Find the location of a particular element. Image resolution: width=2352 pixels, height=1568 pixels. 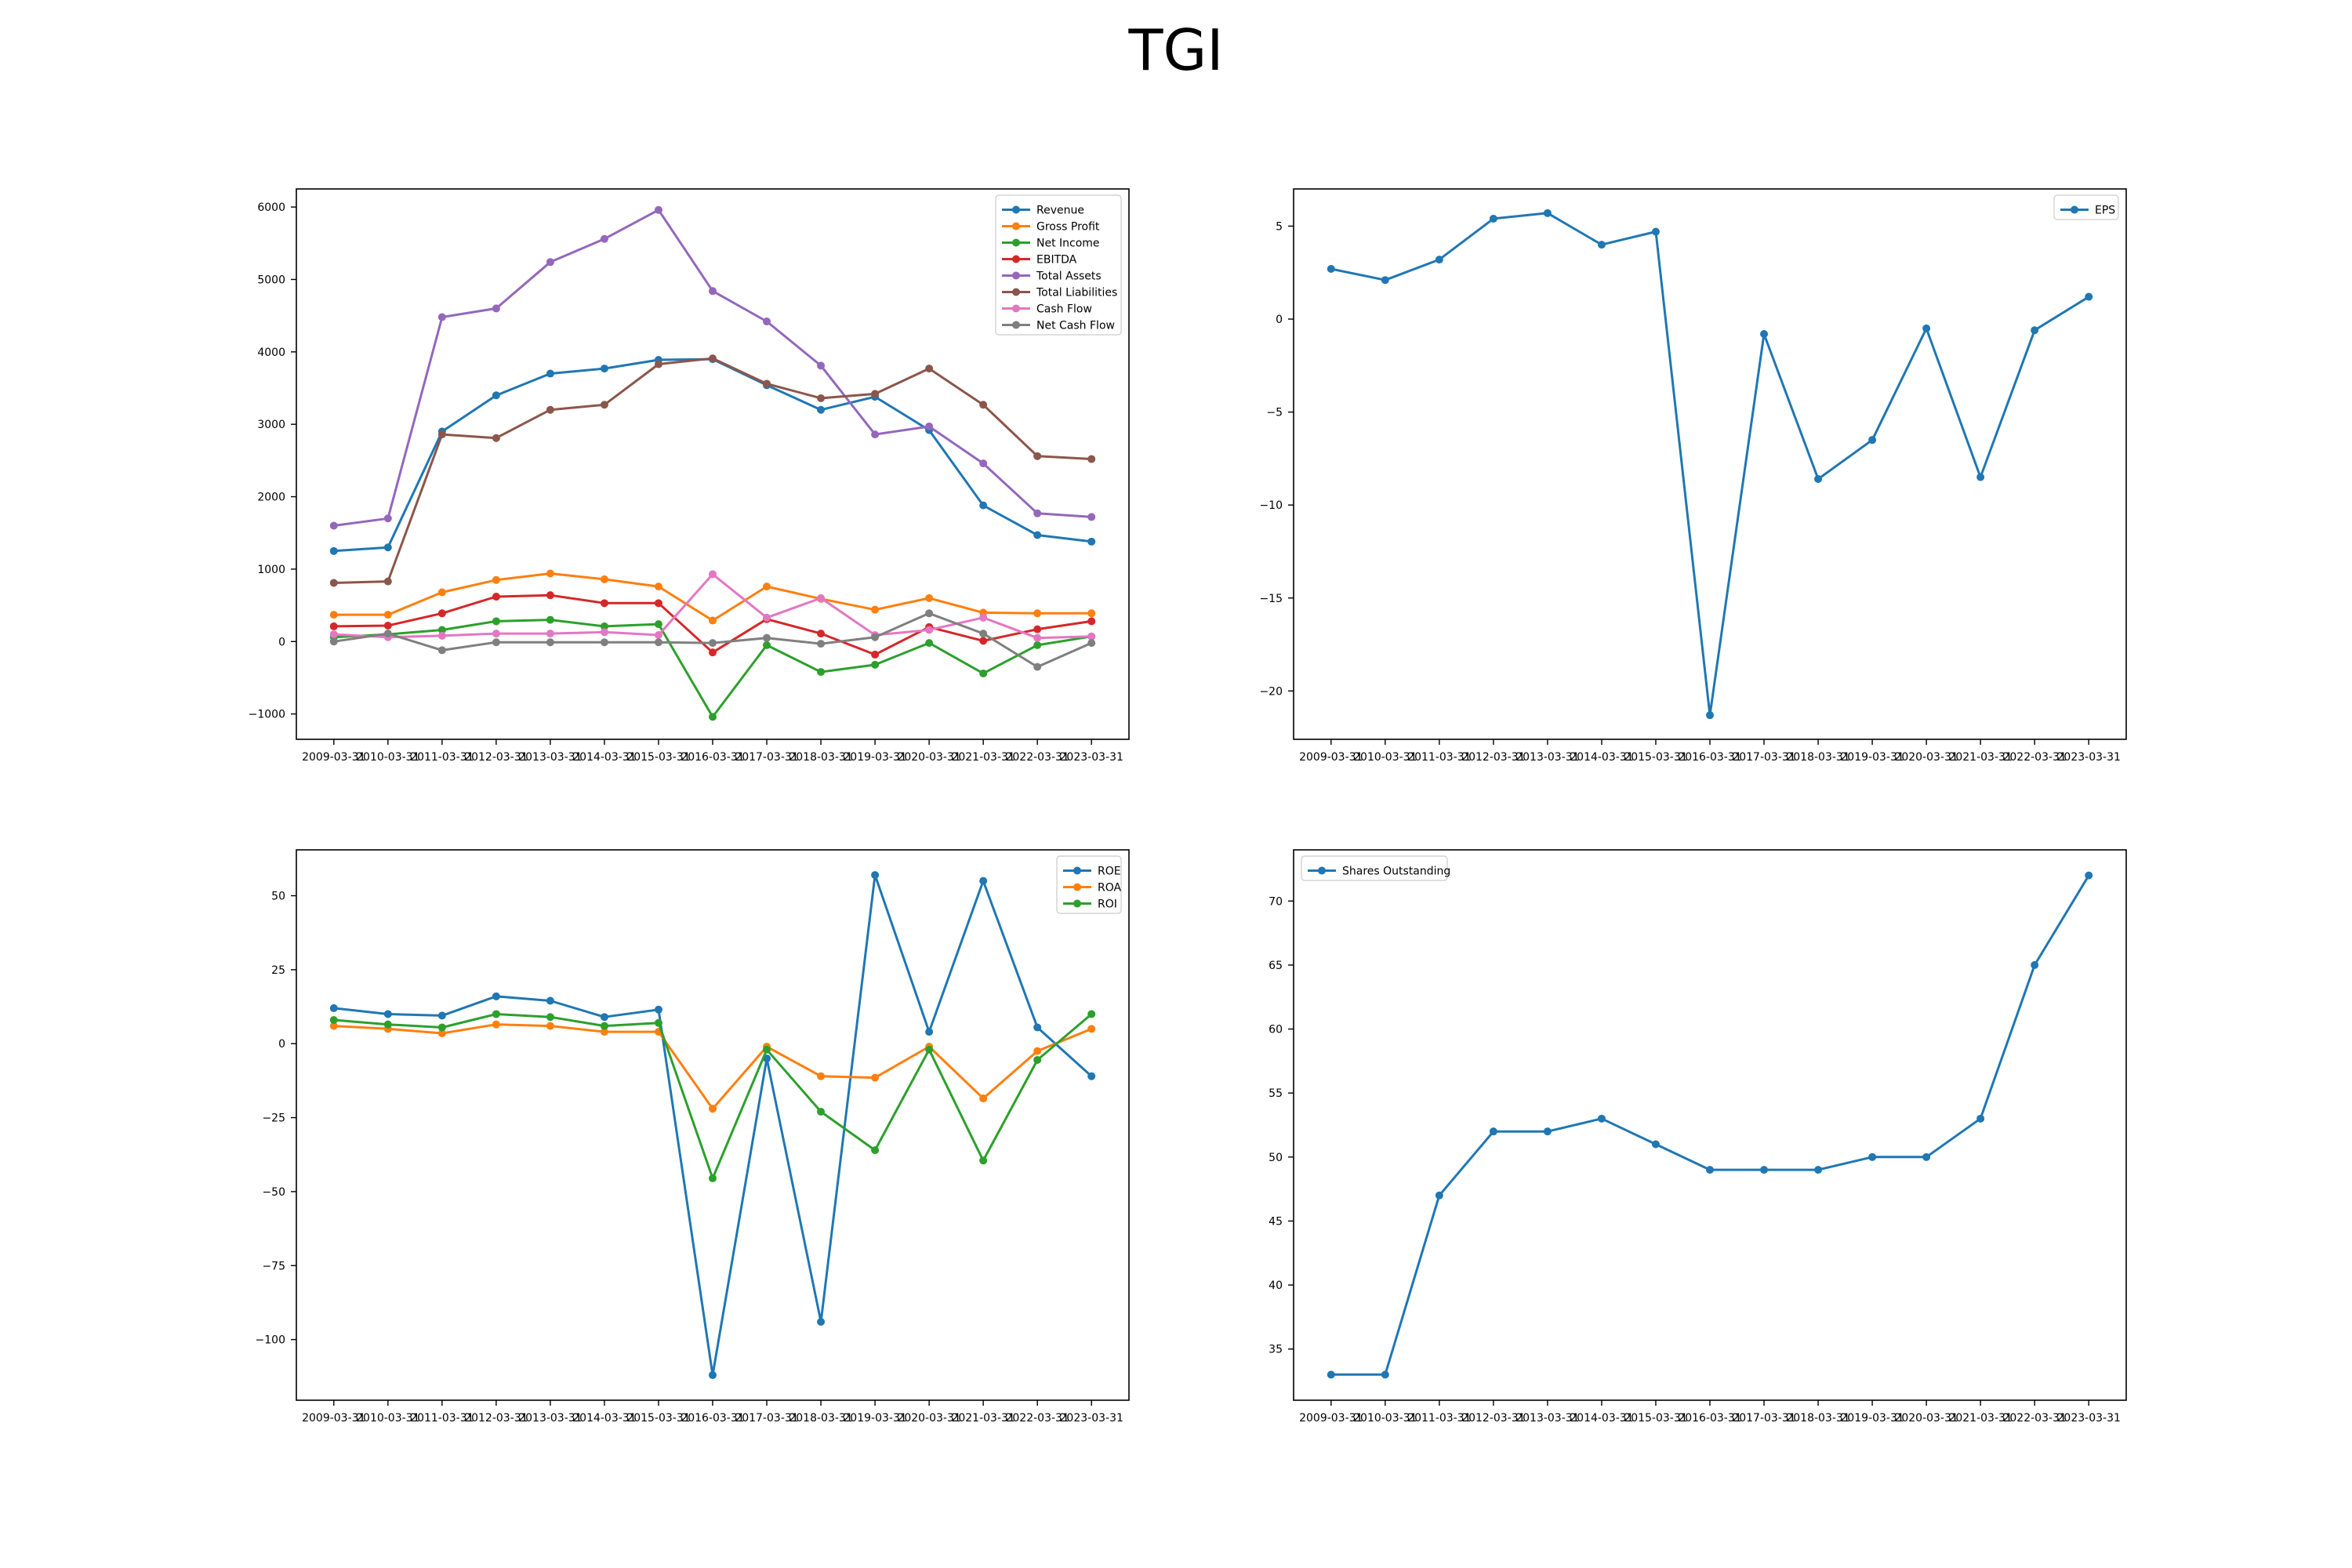

x-tick-label: 2011-03-31 is located at coordinates (442, 1418).